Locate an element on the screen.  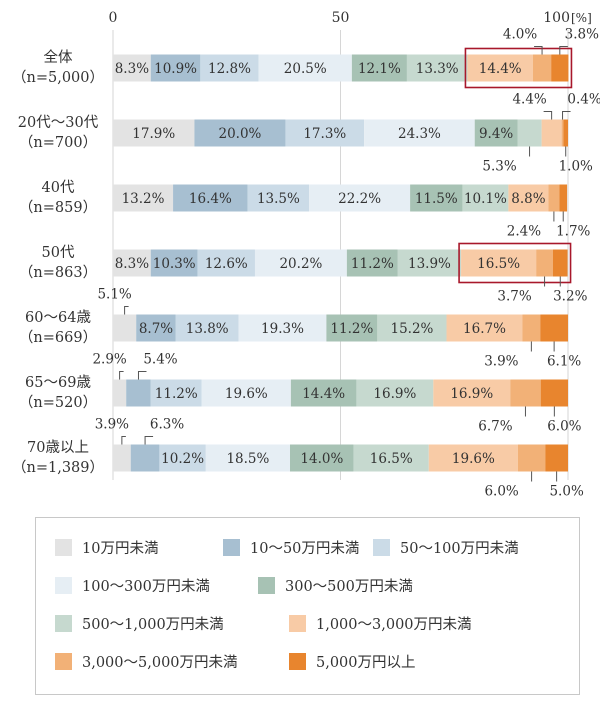
legend-label-7: 3,000～5,000万円未満 is located at coordinates (160, 662).